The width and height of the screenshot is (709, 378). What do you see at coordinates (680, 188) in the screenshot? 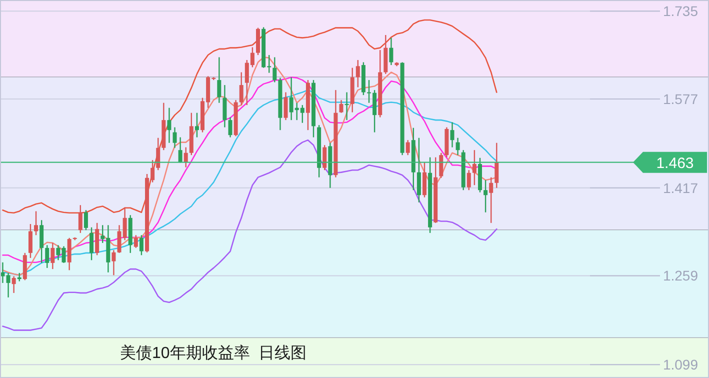
I see `y-tick-label: 1.417` at bounding box center [680, 188].